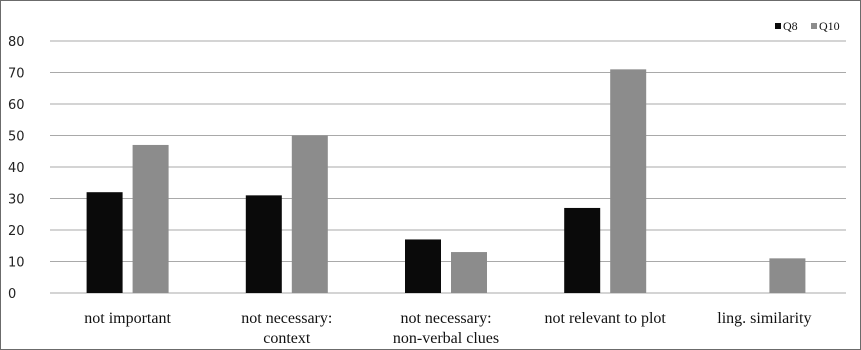  I want to click on x-category-label: non-verbal clues, so click(446, 338).